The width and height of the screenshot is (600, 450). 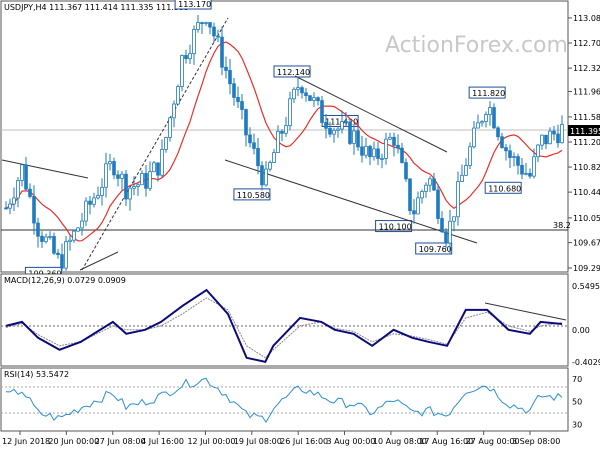 What do you see at coordinates (586, 92) in the screenshot?
I see `price-tick-label: 111.965` at bounding box center [586, 92].